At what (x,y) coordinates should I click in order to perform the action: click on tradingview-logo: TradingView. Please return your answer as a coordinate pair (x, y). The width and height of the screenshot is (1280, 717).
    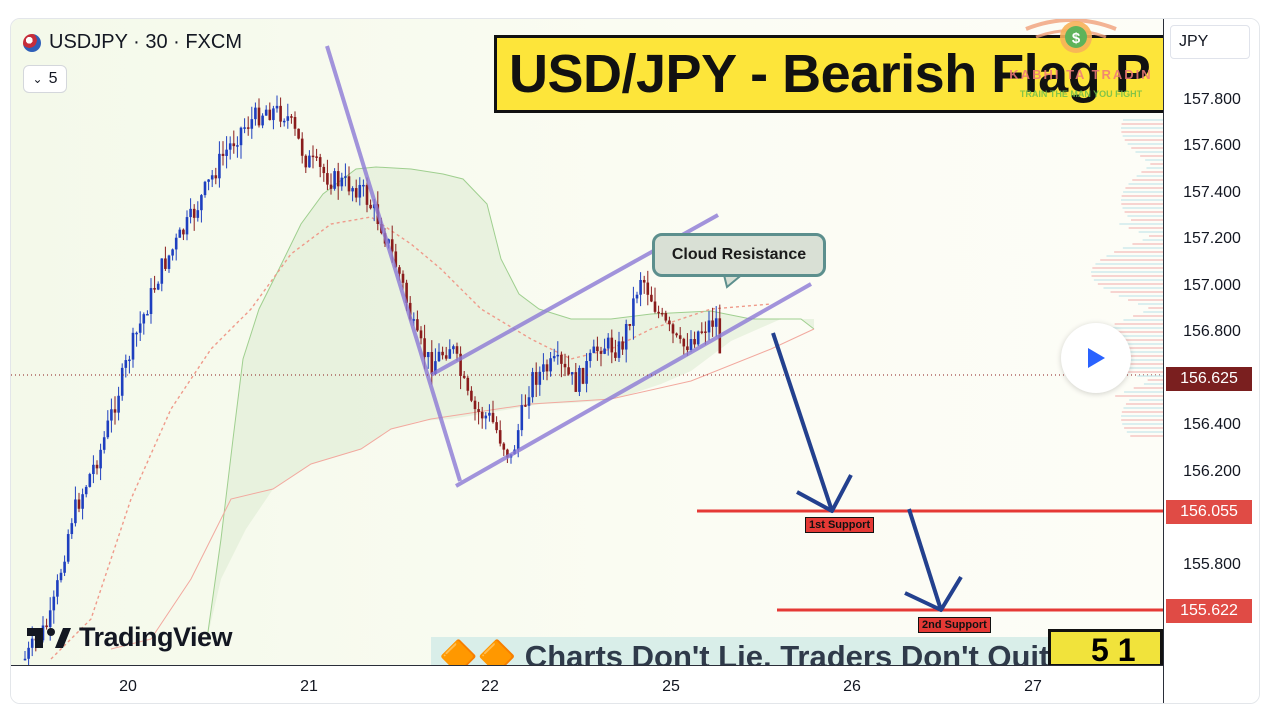
    Looking at the image, I should click on (130, 637).